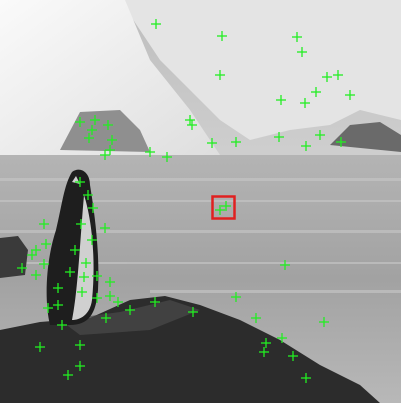 Image resolution: width=401 pixels, height=403 pixels. What do you see at coordinates (105, 131) in the screenshot?
I see `ice-cave` at bounding box center [105, 131].